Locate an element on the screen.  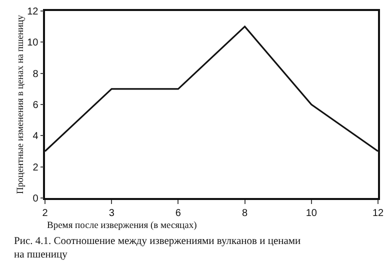
x-tick-label: 10 is located at coordinates (312, 213).